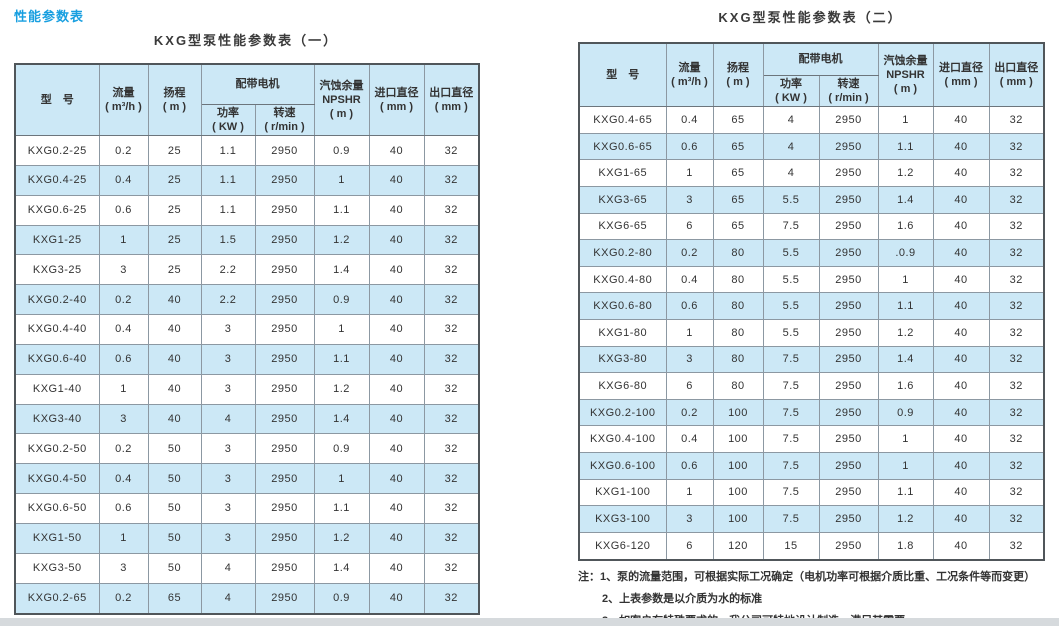 The height and width of the screenshot is (632, 1059). Describe the element at coordinates (246, 40) in the screenshot. I see `table-one-title: KXG型泵性能参数表（一）` at that location.